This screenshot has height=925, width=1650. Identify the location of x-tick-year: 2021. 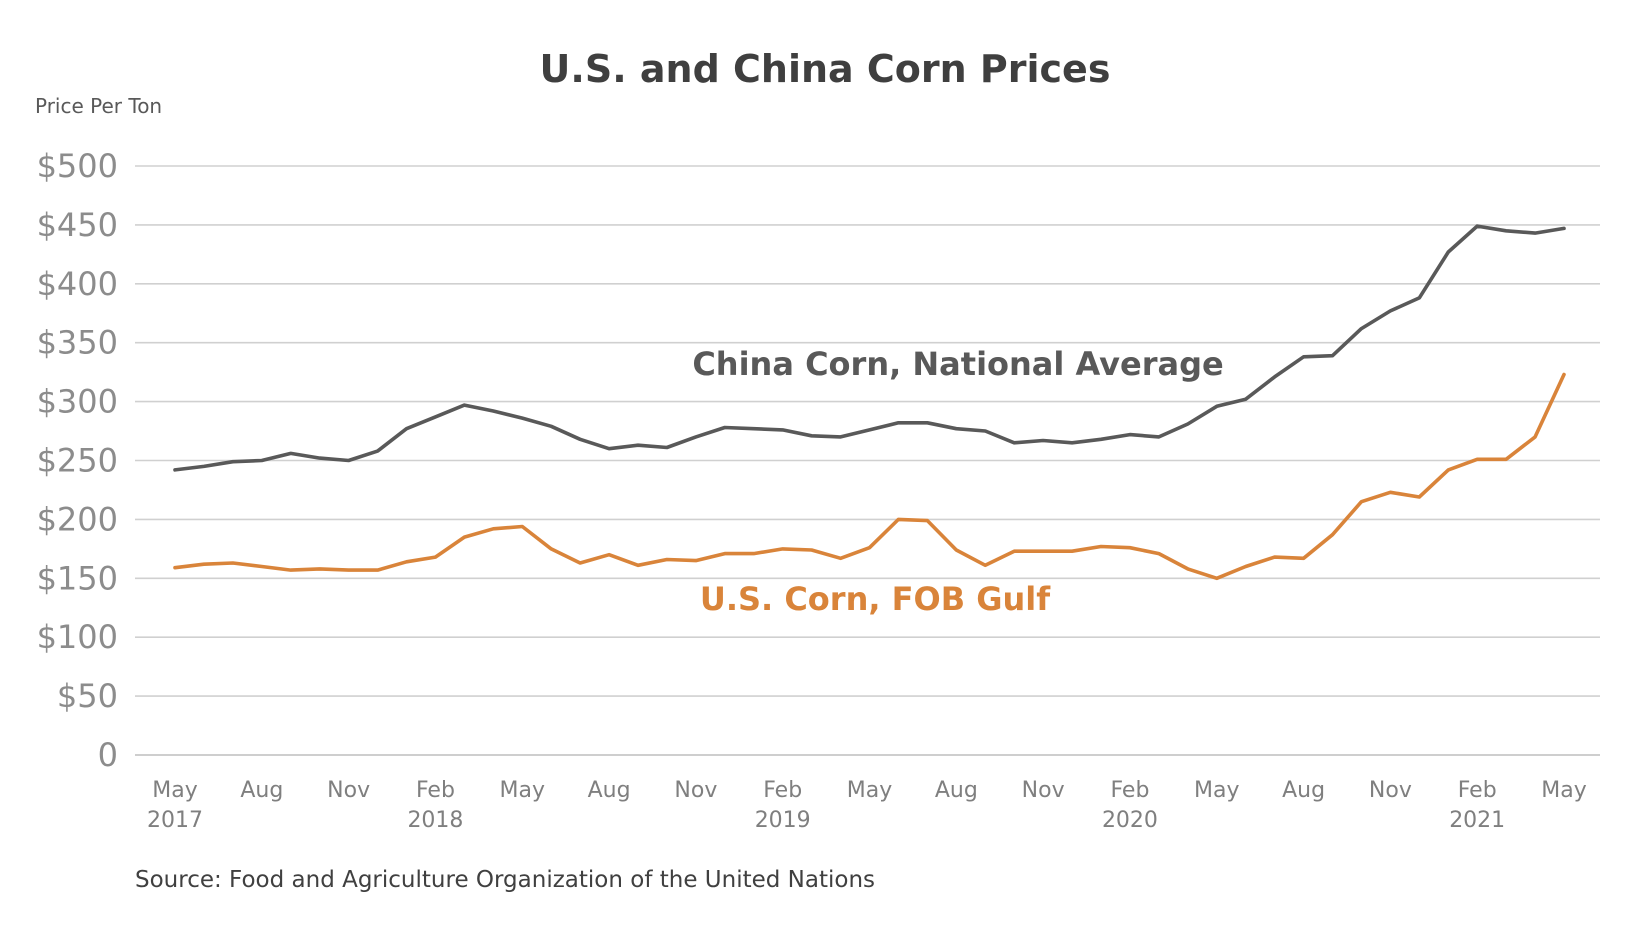
(1477, 820).